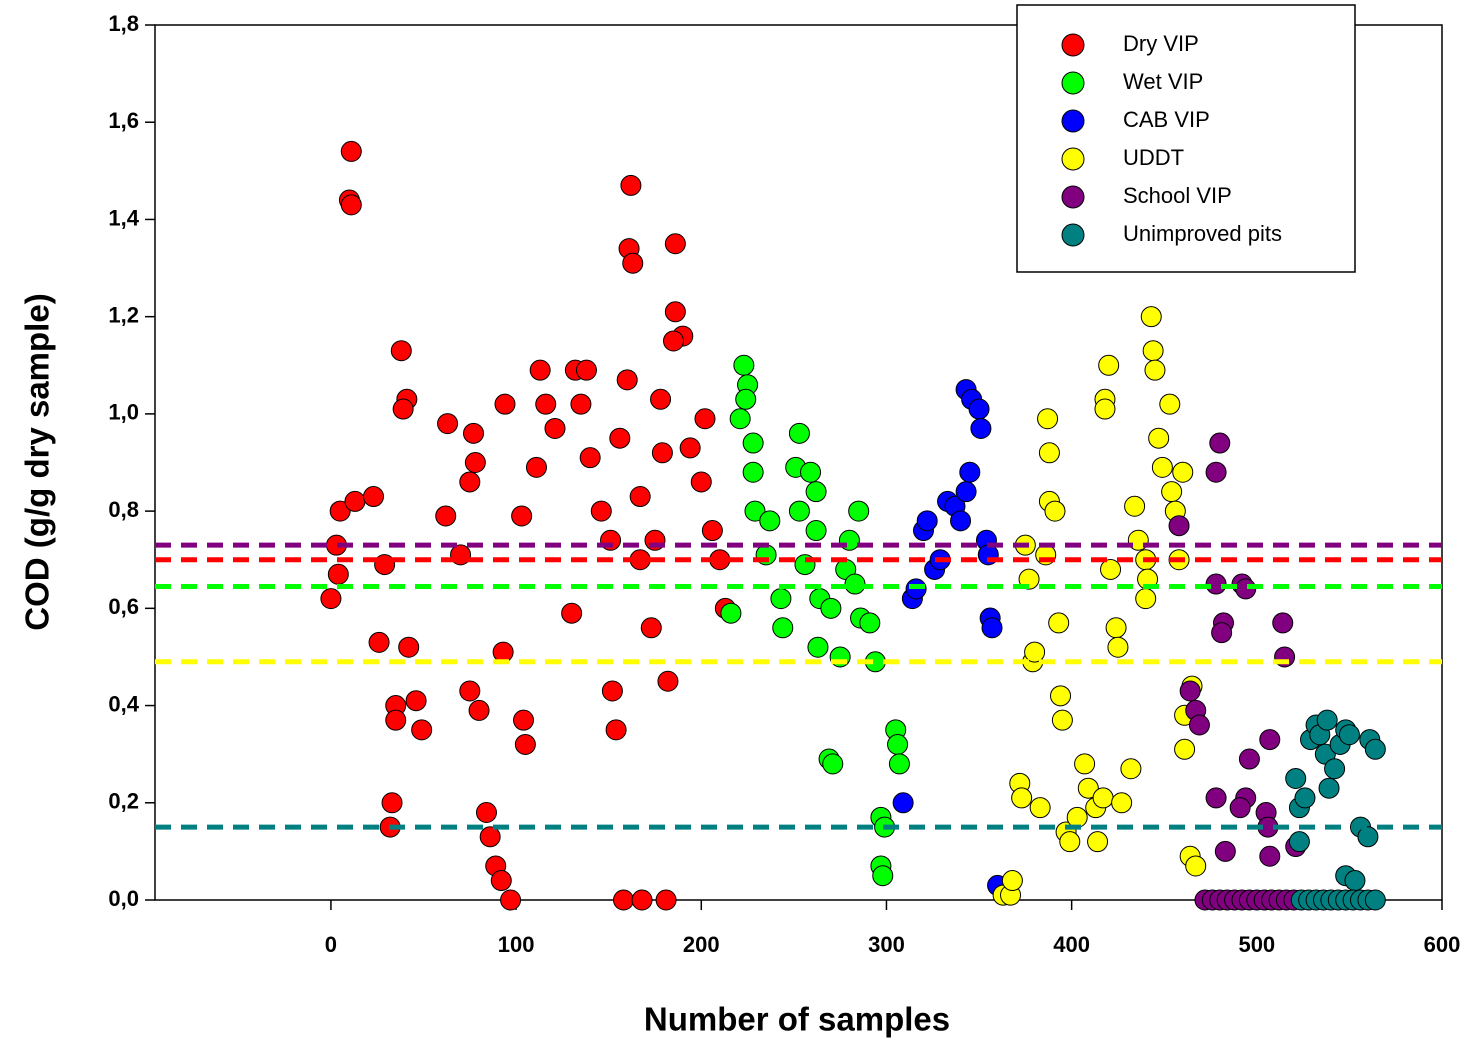 Image resolution: width=1480 pixels, height=1048 pixels. I want to click on x-tick-label: 0, so click(331, 944).